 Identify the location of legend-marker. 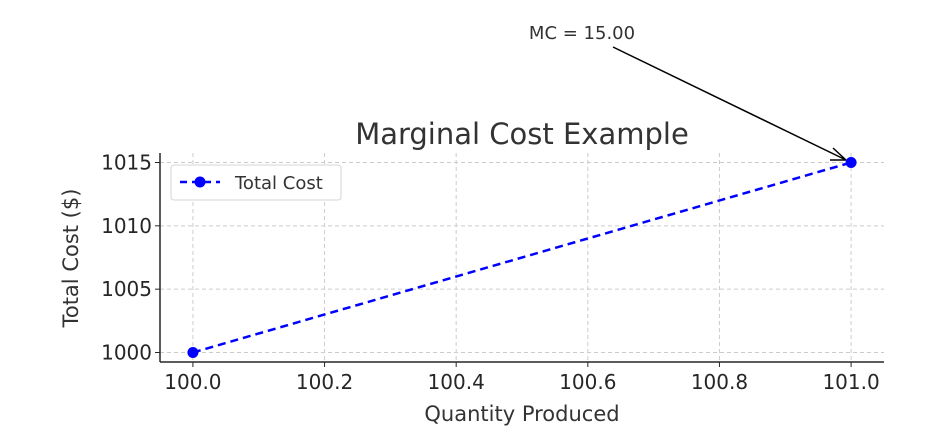
(200, 182).